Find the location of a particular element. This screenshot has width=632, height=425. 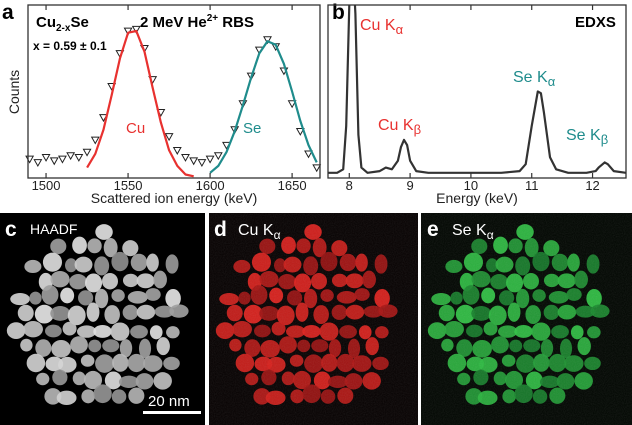

title-part: RBS is located at coordinates (236, 22).